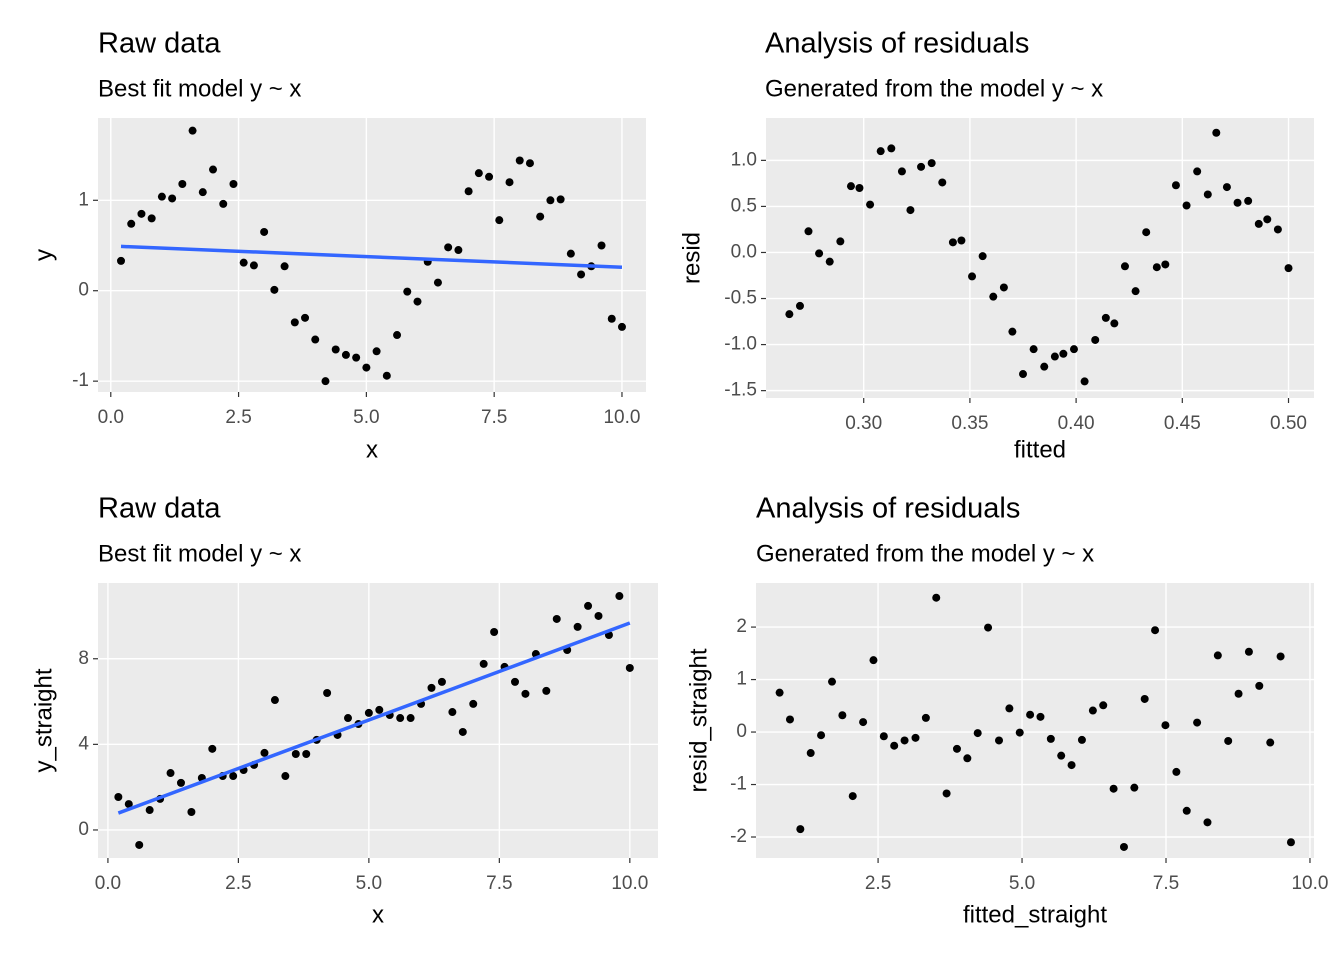  What do you see at coordinates (925, 553) in the screenshot?
I see `chart-subtitle: Generated from the model y ~ x` at bounding box center [925, 553].